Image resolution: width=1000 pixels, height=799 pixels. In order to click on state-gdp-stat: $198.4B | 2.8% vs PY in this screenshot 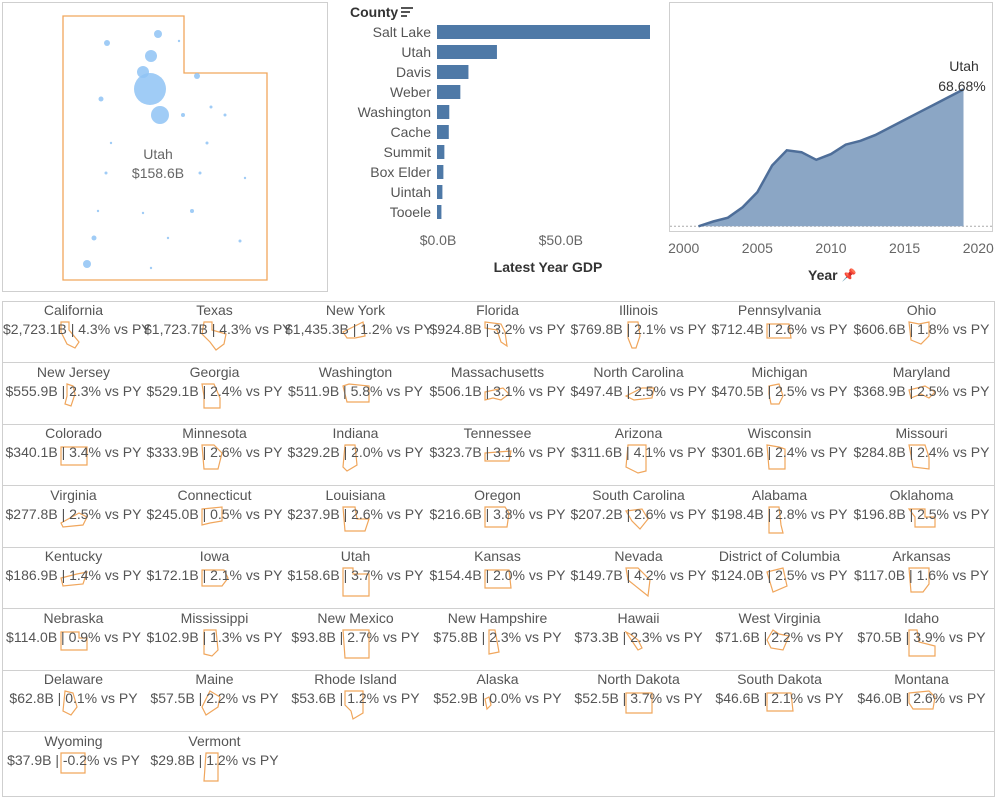, I will do `click(779, 513)`.